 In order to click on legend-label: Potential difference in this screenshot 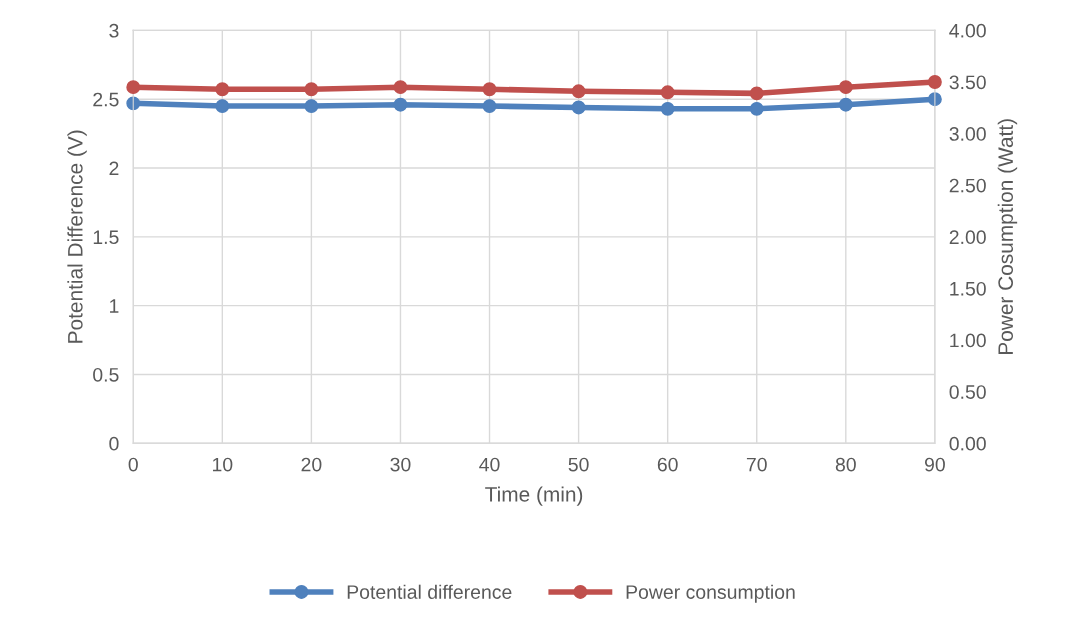, I will do `click(429, 591)`.